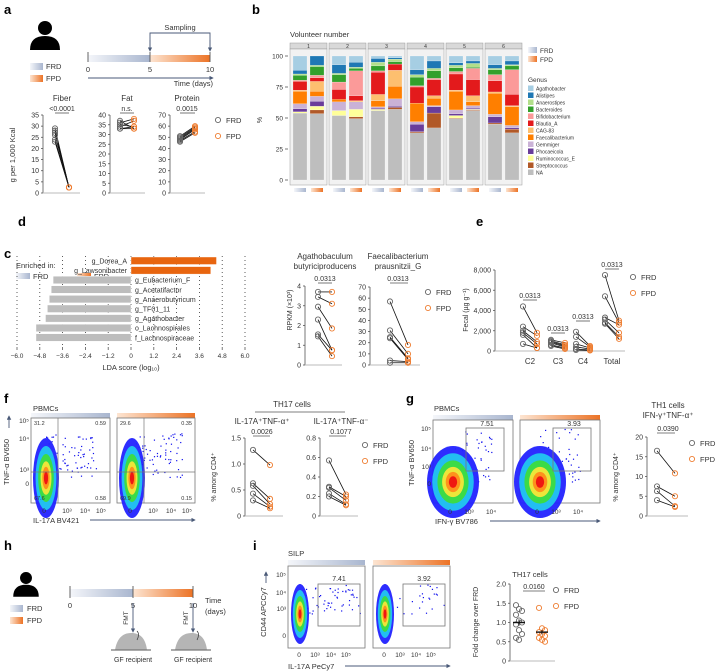 The width and height of the screenshot is (722, 671). What do you see at coordinates (156, 415) in the screenshot?
I see `fpd-gradient-bar` at bounding box center [156, 415].